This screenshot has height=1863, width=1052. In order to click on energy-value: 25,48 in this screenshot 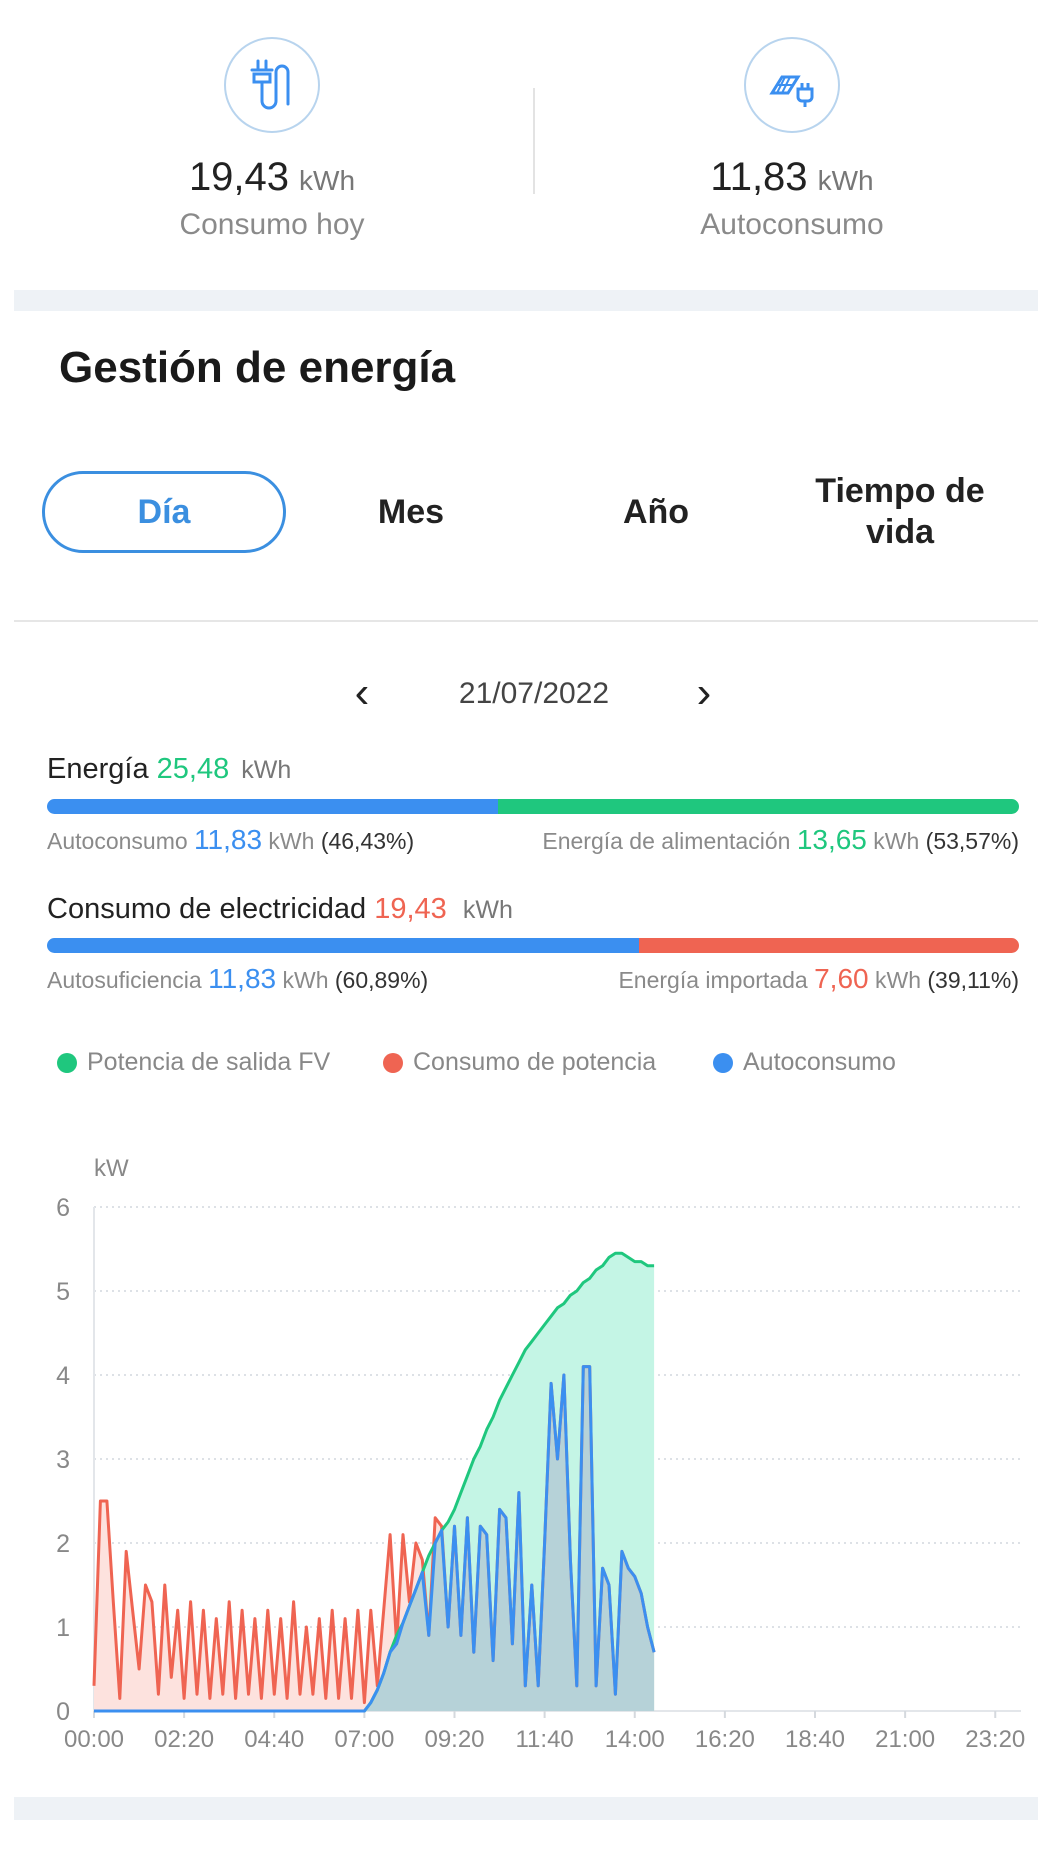, I will do `click(193, 769)`.